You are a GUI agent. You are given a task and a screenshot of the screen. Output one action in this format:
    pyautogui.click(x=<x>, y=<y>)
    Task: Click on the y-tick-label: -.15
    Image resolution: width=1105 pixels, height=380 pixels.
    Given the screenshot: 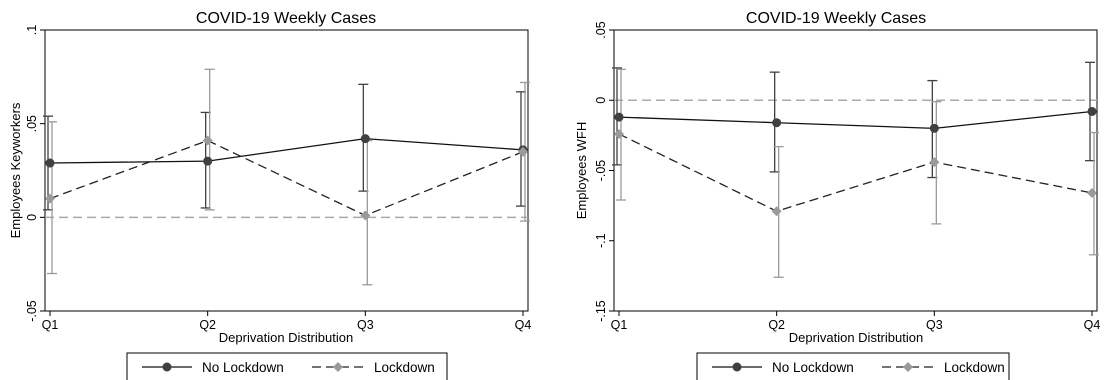 What is the action you would take?
    pyautogui.click(x=601, y=311)
    